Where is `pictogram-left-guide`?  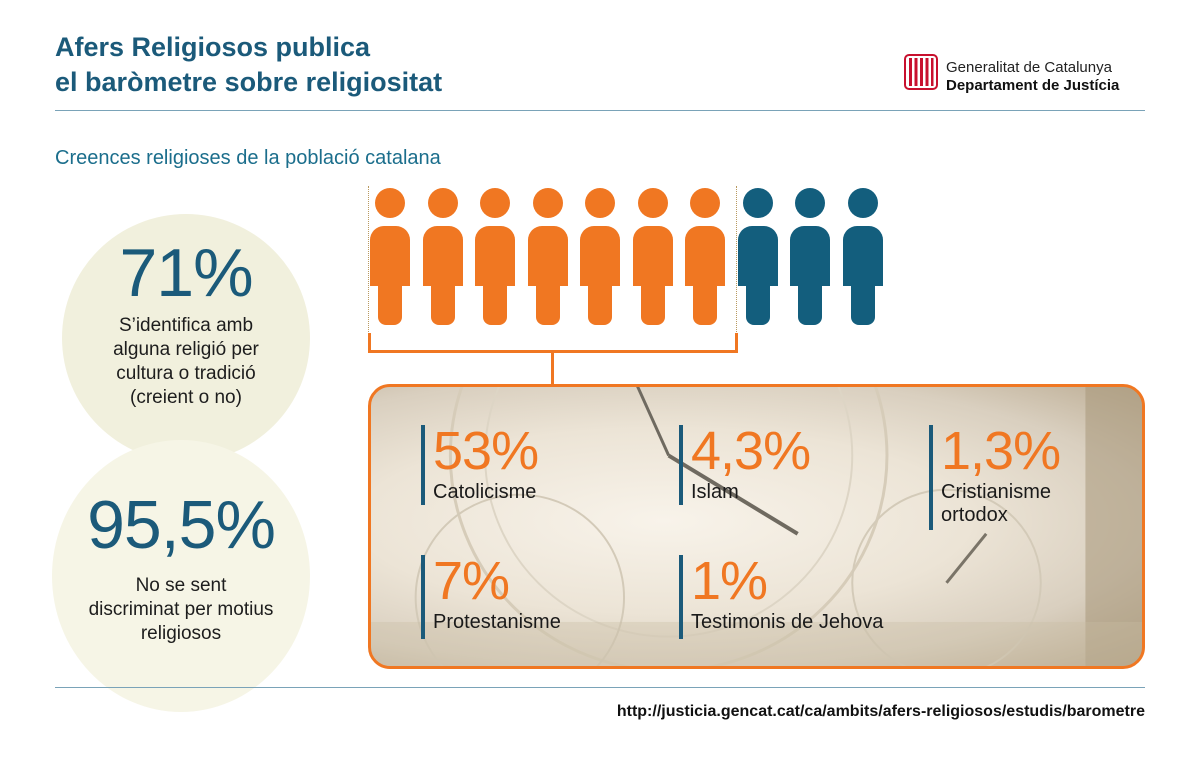 pictogram-left-guide is located at coordinates (368, 259).